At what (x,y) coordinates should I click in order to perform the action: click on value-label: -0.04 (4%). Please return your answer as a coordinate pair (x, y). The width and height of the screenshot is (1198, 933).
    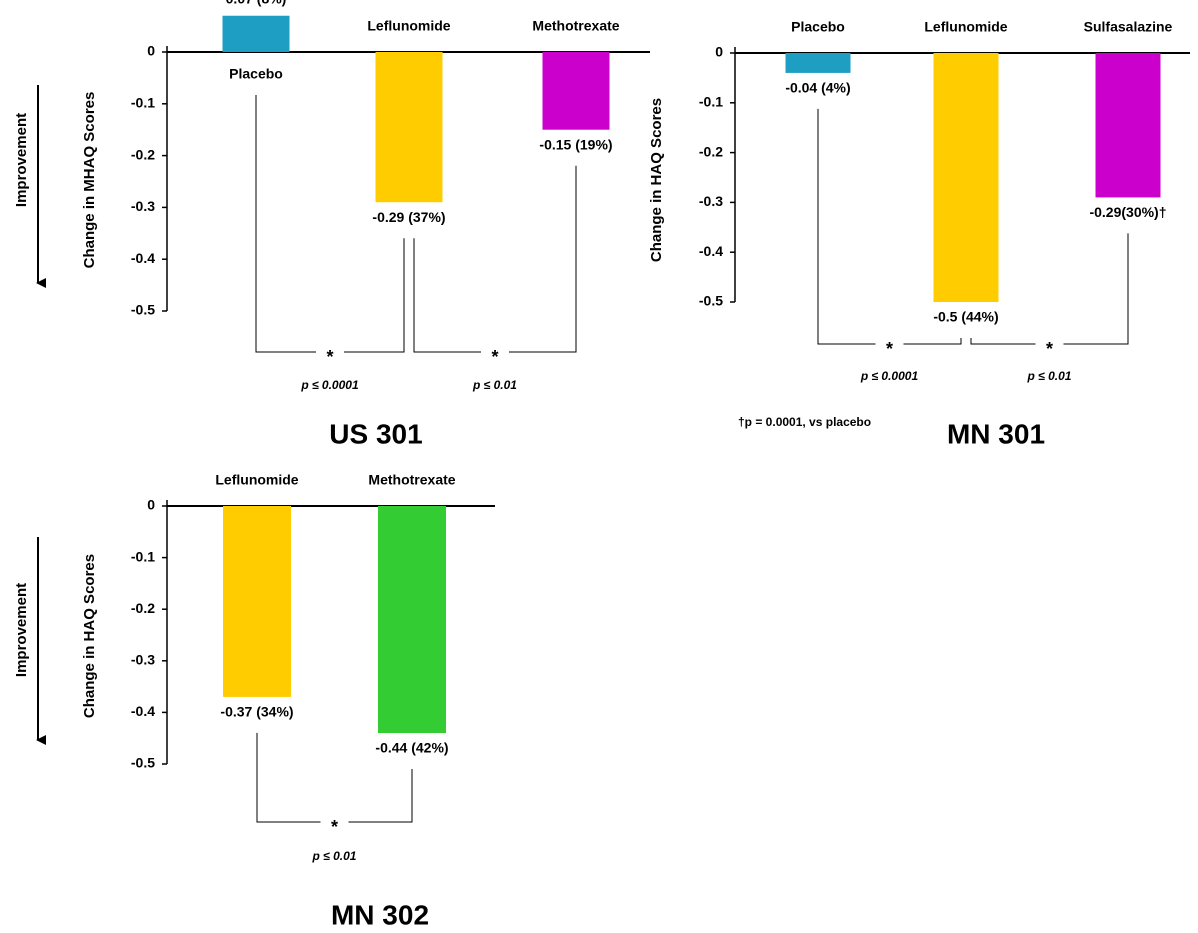
    Looking at the image, I should click on (817, 88).